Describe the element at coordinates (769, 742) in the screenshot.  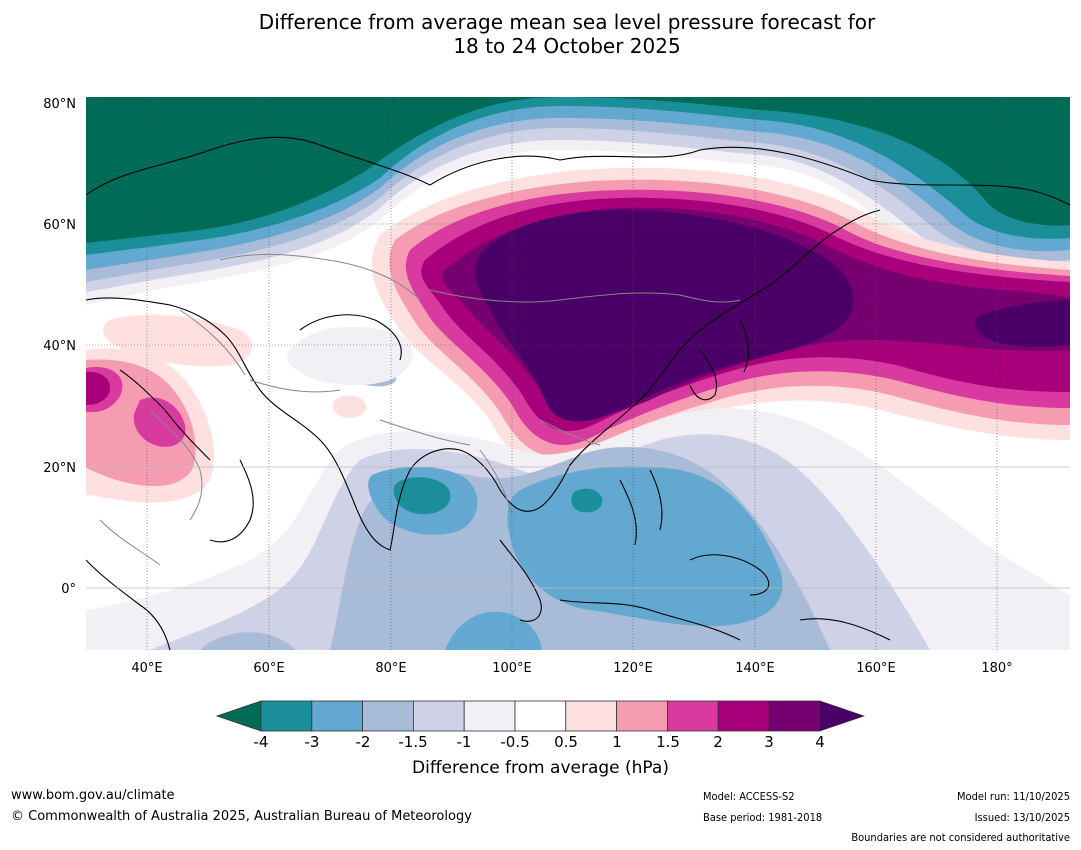
I see `colorbar-tick: 3` at that location.